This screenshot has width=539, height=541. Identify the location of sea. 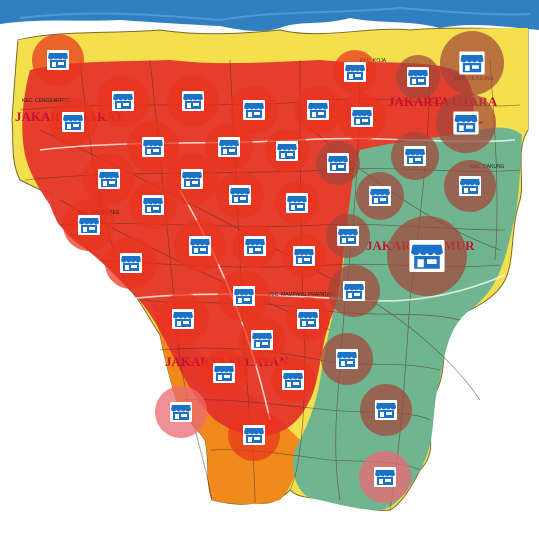
(269, 16).